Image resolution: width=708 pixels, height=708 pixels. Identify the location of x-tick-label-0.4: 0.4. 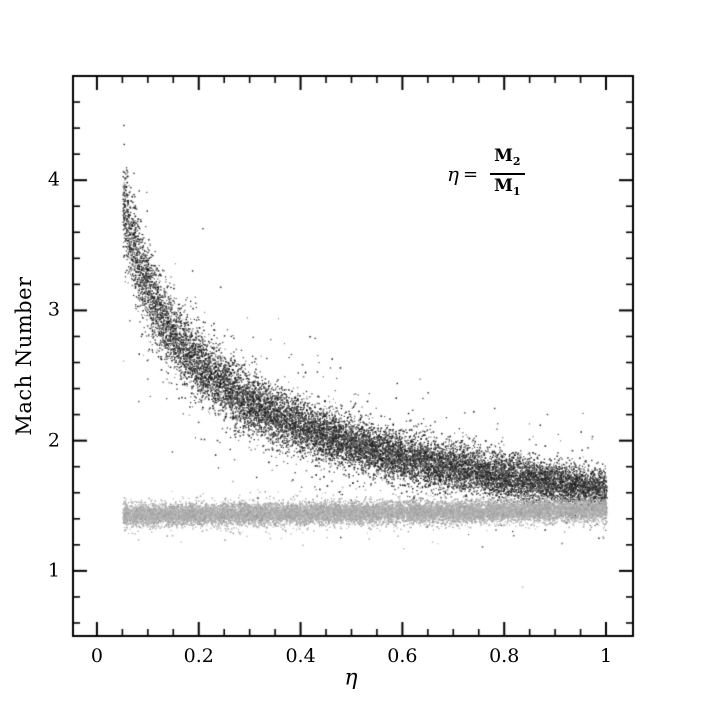
(300, 656).